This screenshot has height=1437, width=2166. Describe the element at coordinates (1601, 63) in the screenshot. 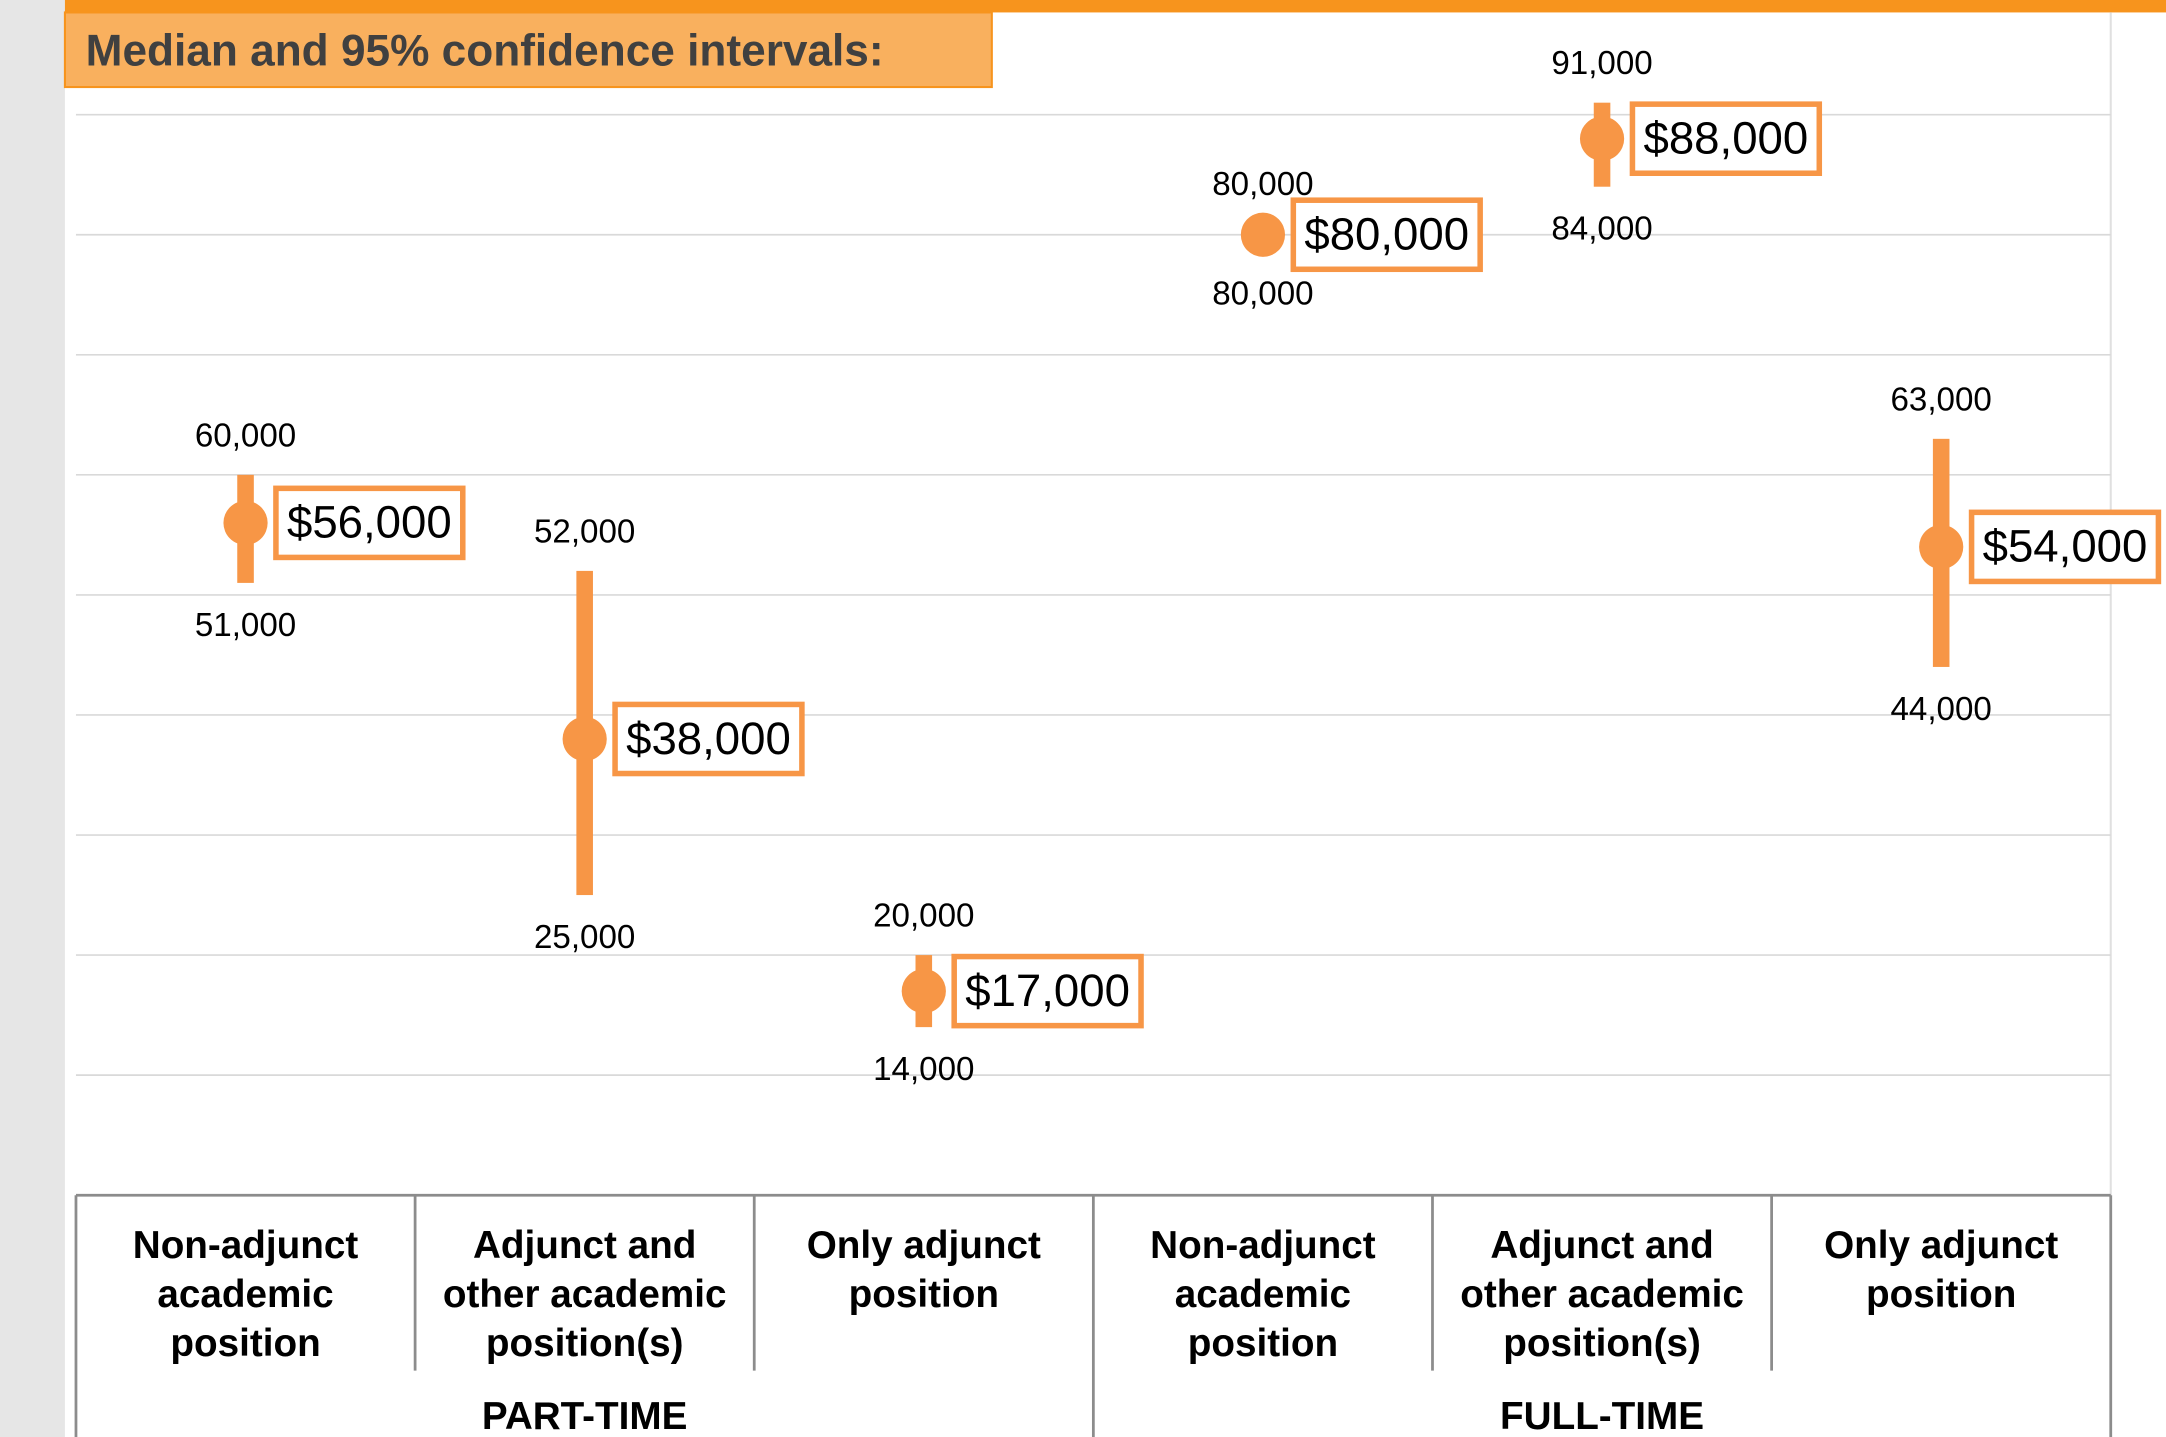

I see `ci-high-label: 91,000` at that location.